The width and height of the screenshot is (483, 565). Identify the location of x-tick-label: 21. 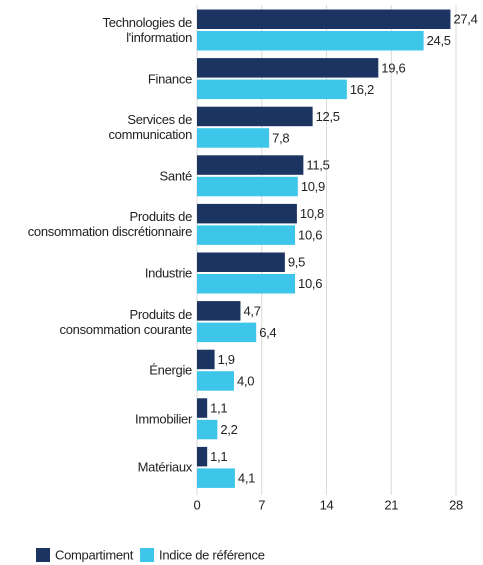
(391, 504).